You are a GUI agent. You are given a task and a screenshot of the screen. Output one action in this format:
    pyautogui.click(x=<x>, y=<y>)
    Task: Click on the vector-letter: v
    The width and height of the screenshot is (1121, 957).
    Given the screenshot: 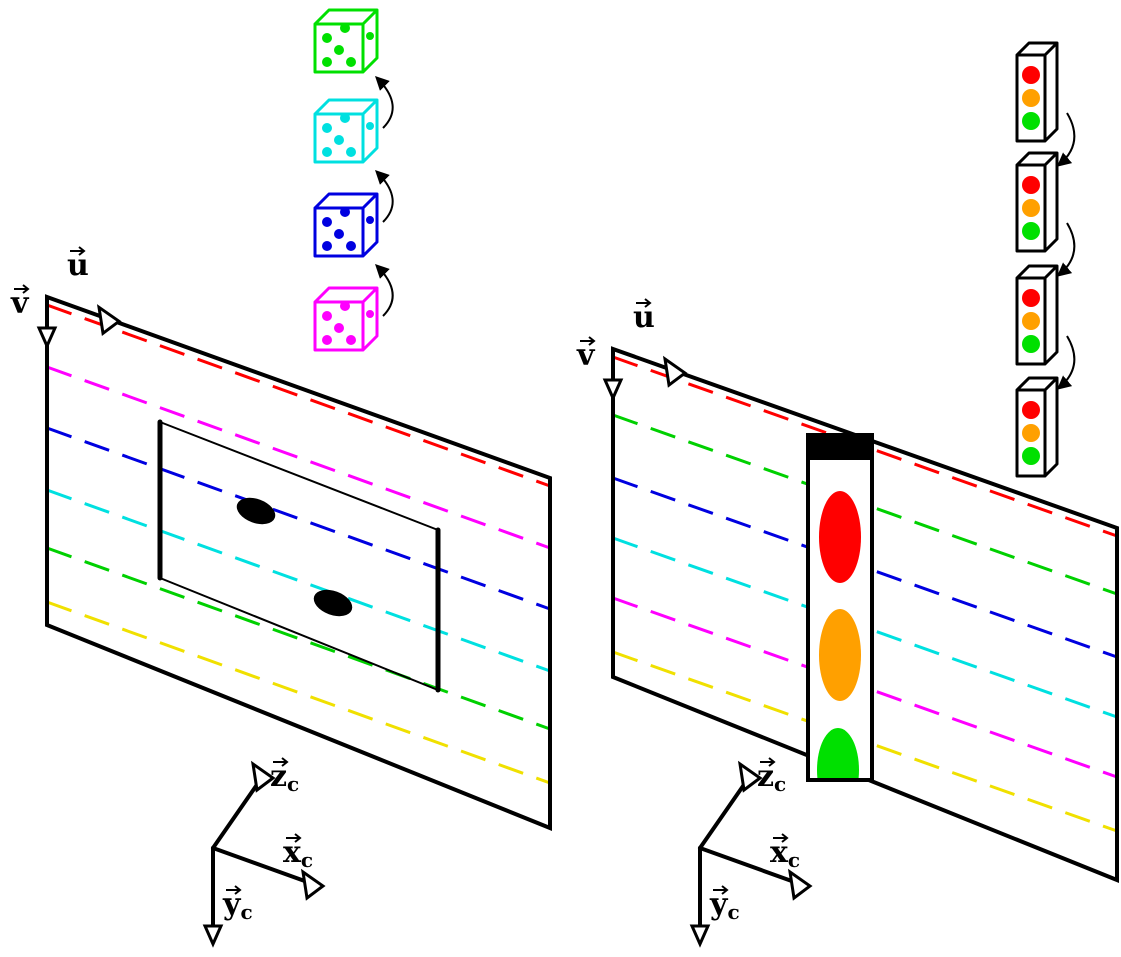 What is the action you would take?
    pyautogui.click(x=586, y=355)
    